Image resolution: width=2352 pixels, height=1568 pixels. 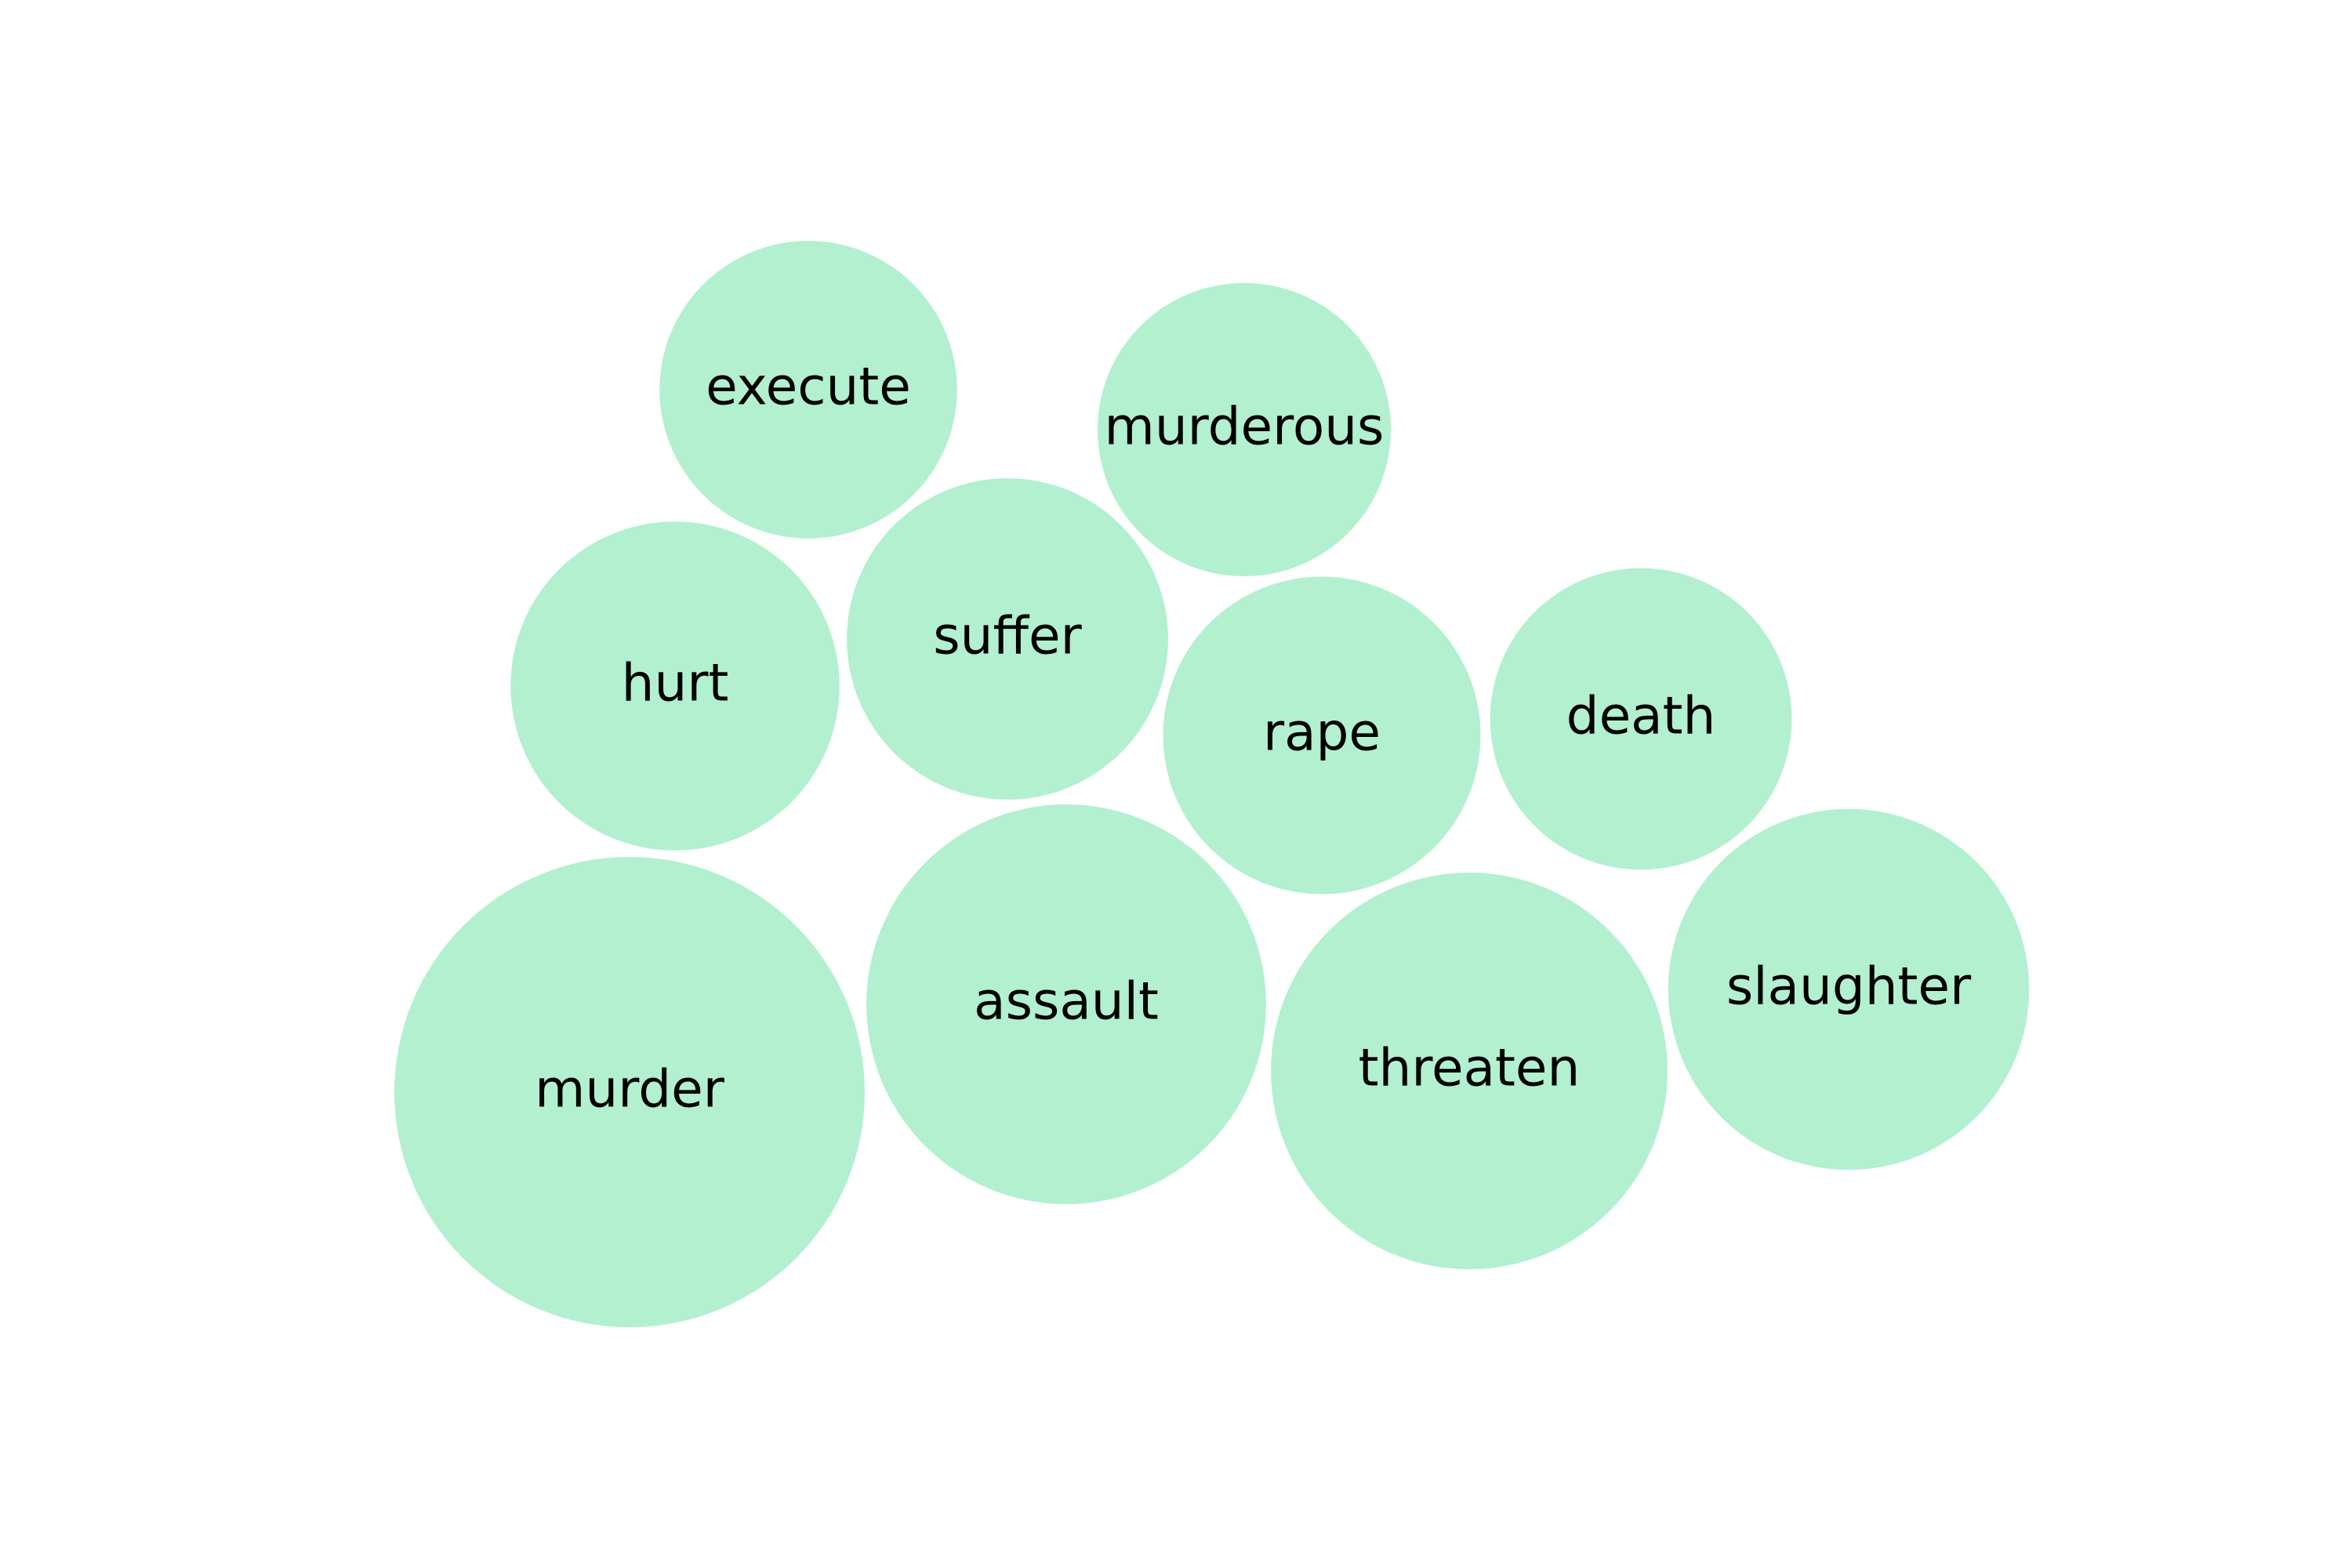 I want to click on bubble-rape, so click(x=1322, y=735).